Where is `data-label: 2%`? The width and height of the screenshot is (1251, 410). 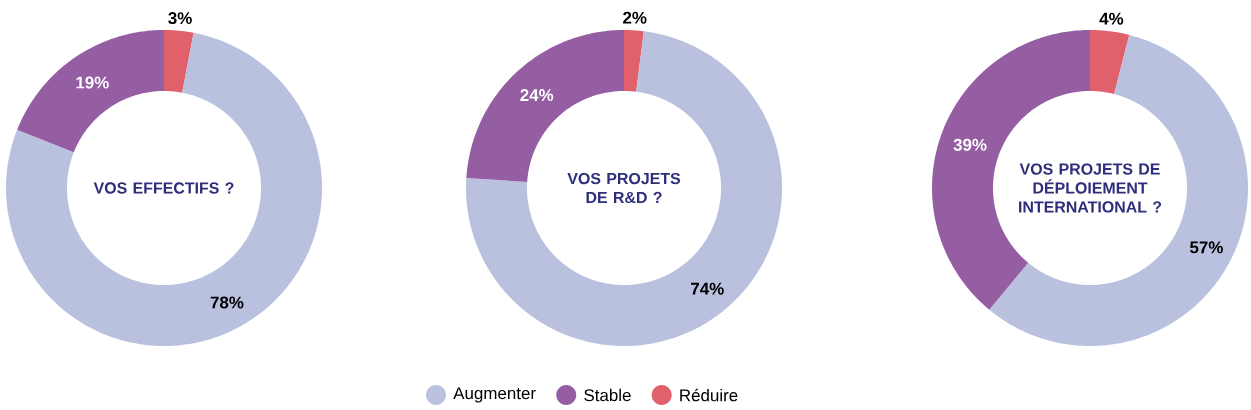
data-label: 2% is located at coordinates (635, 17).